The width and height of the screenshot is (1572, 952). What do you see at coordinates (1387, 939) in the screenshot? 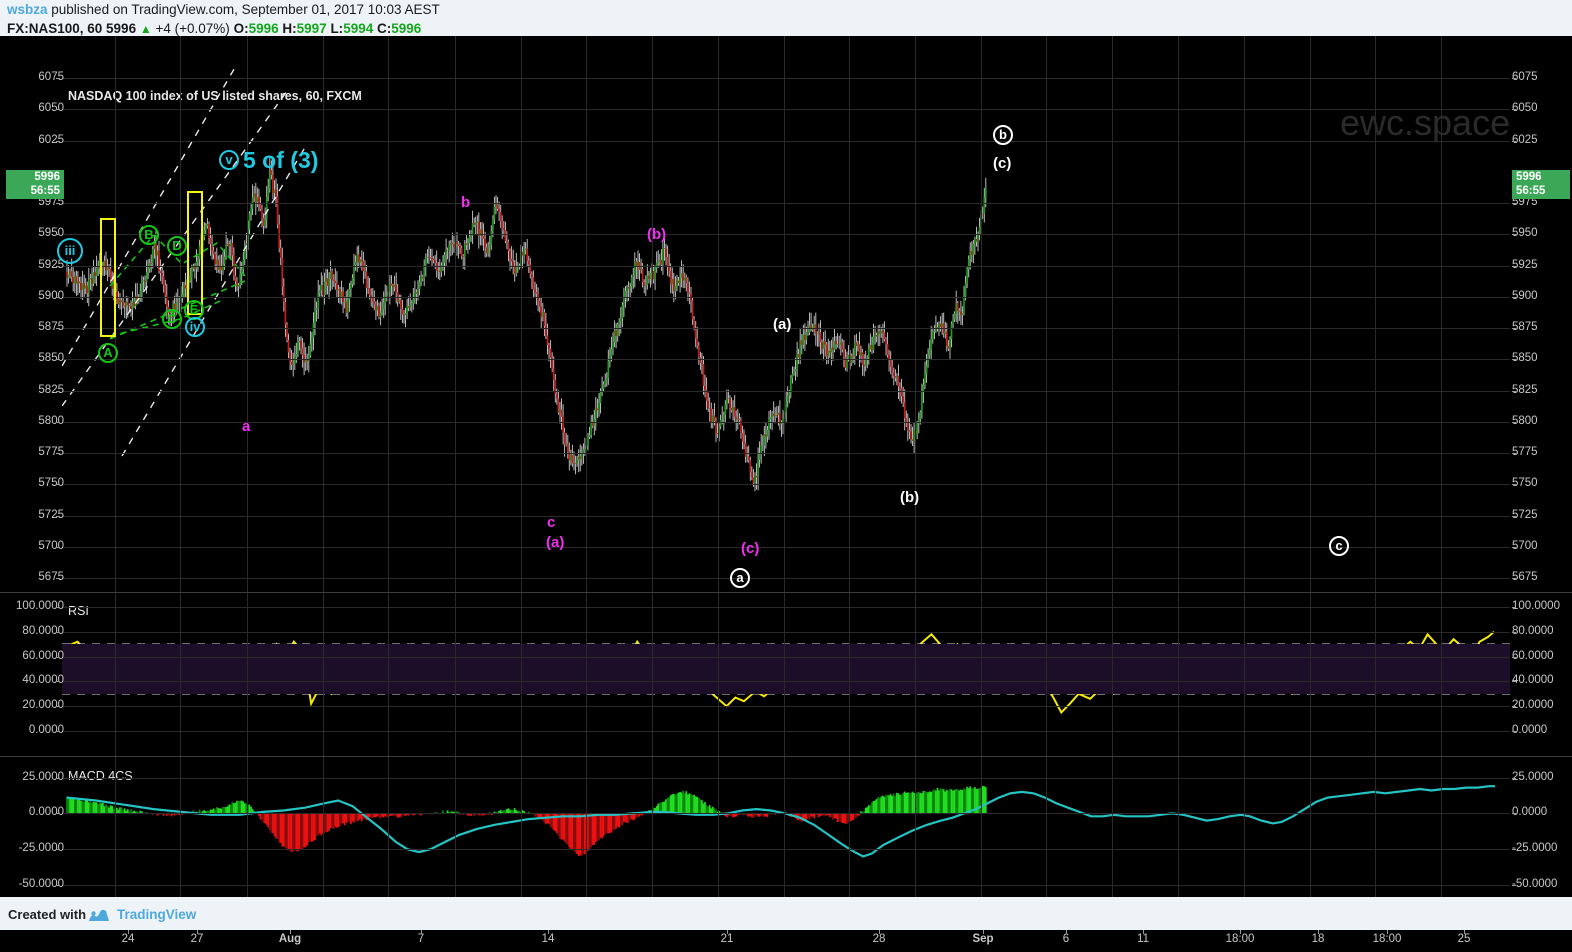
I see `time-tick-label: 18:00` at bounding box center [1387, 939].